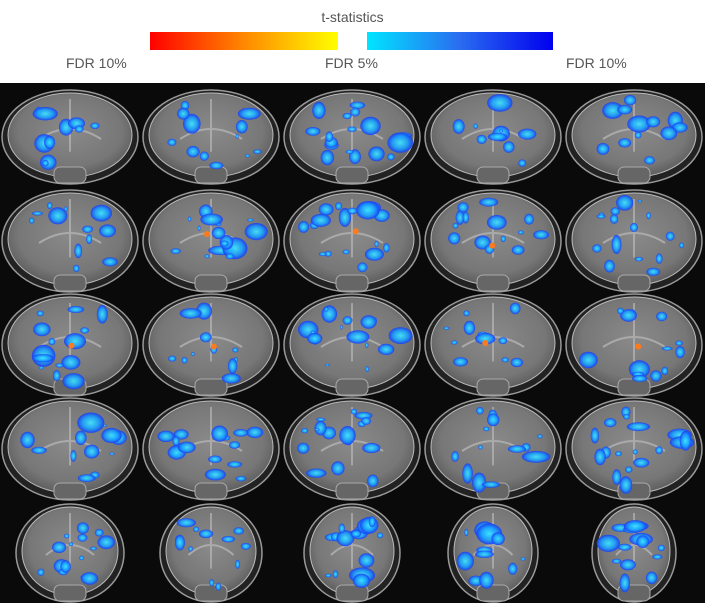  I want to click on colorbar-label: FDR 5%, so click(351, 63).